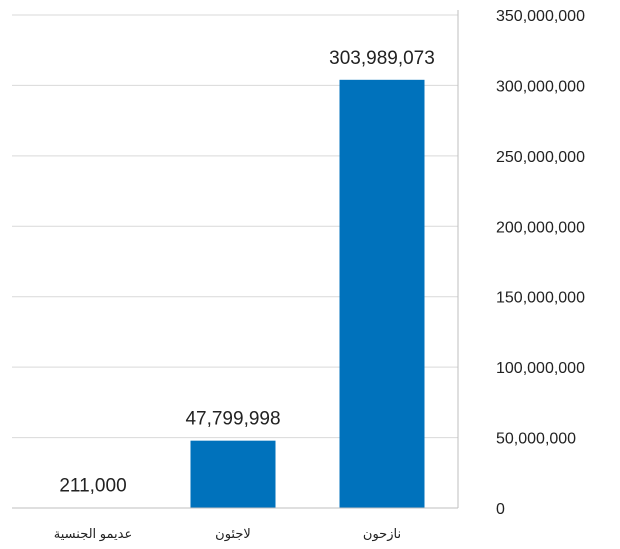  Describe the element at coordinates (93, 534) in the screenshot. I see `x-tick-label: عديمو الجنسية` at that location.